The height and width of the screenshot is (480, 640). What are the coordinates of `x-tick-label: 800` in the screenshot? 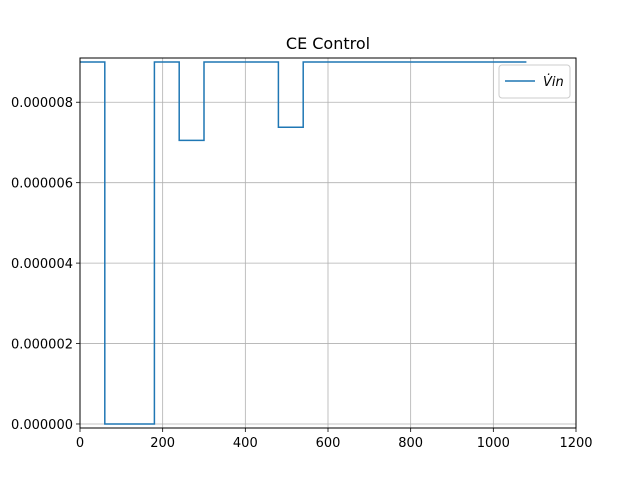 It's located at (410, 443).